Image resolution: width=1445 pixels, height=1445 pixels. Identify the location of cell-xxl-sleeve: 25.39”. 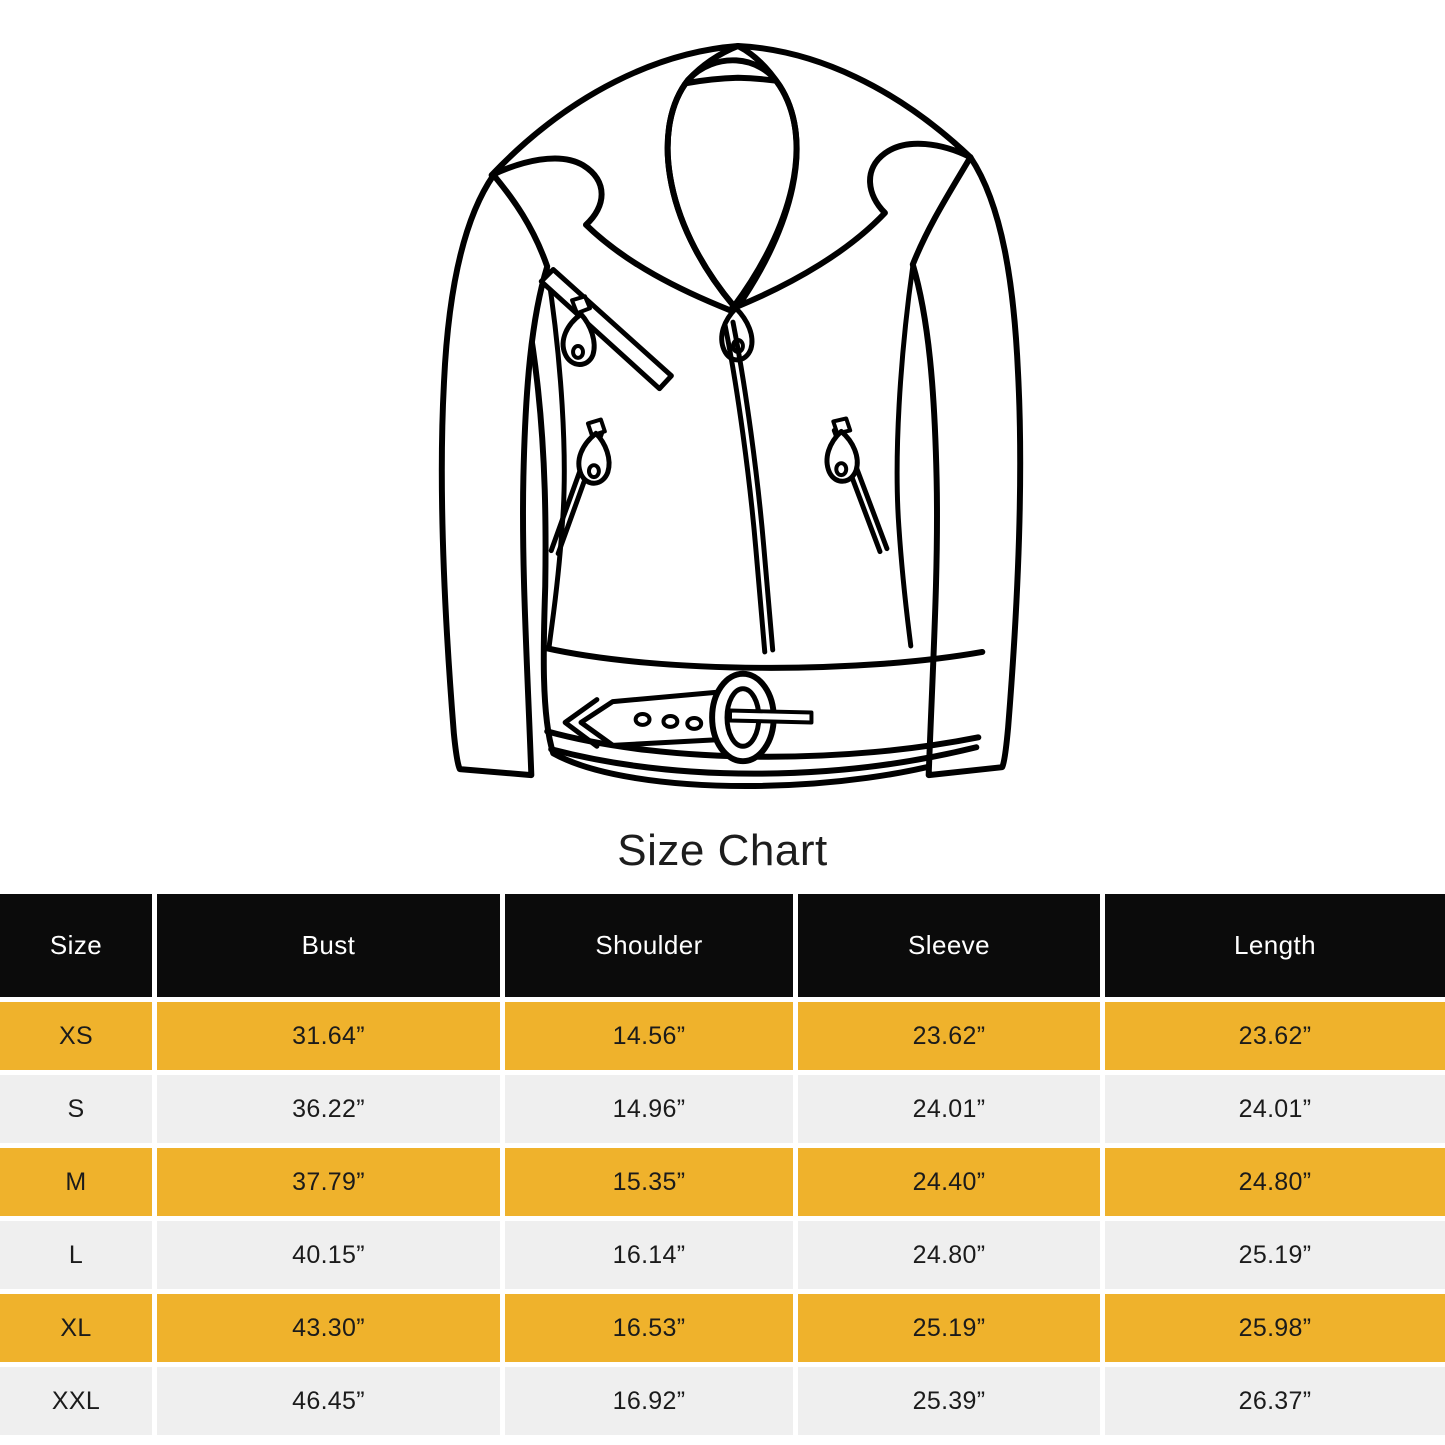
(949, 1401).